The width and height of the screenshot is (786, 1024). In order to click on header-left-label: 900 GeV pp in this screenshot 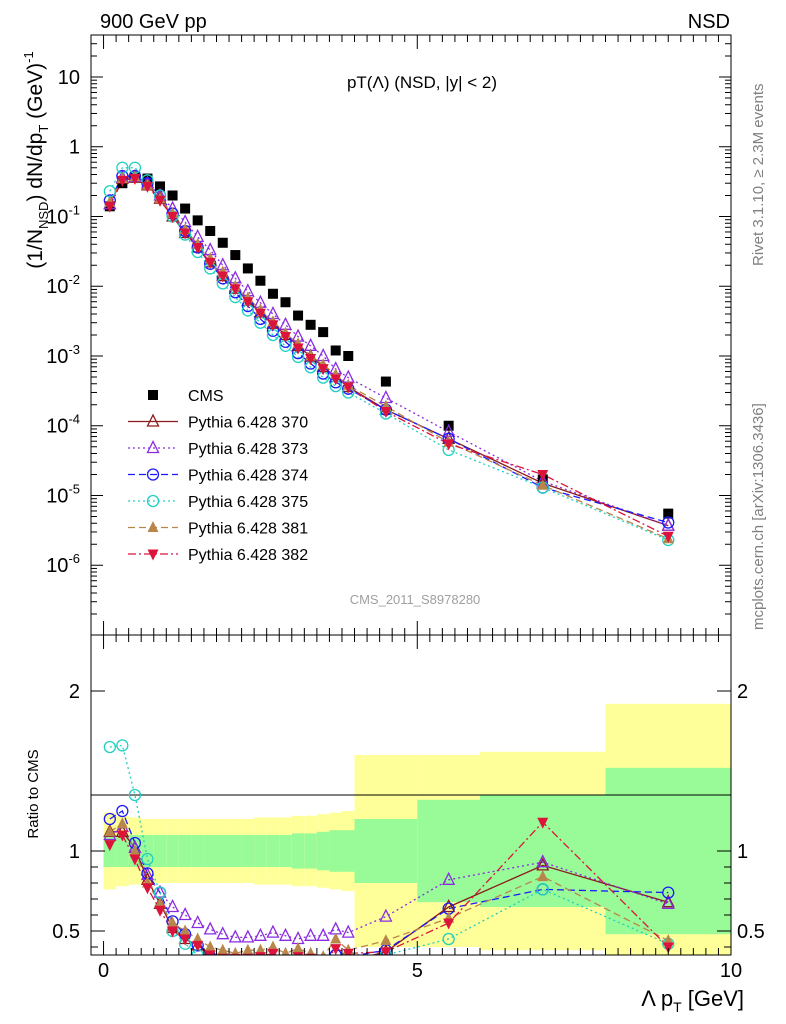, I will do `click(153, 22)`.